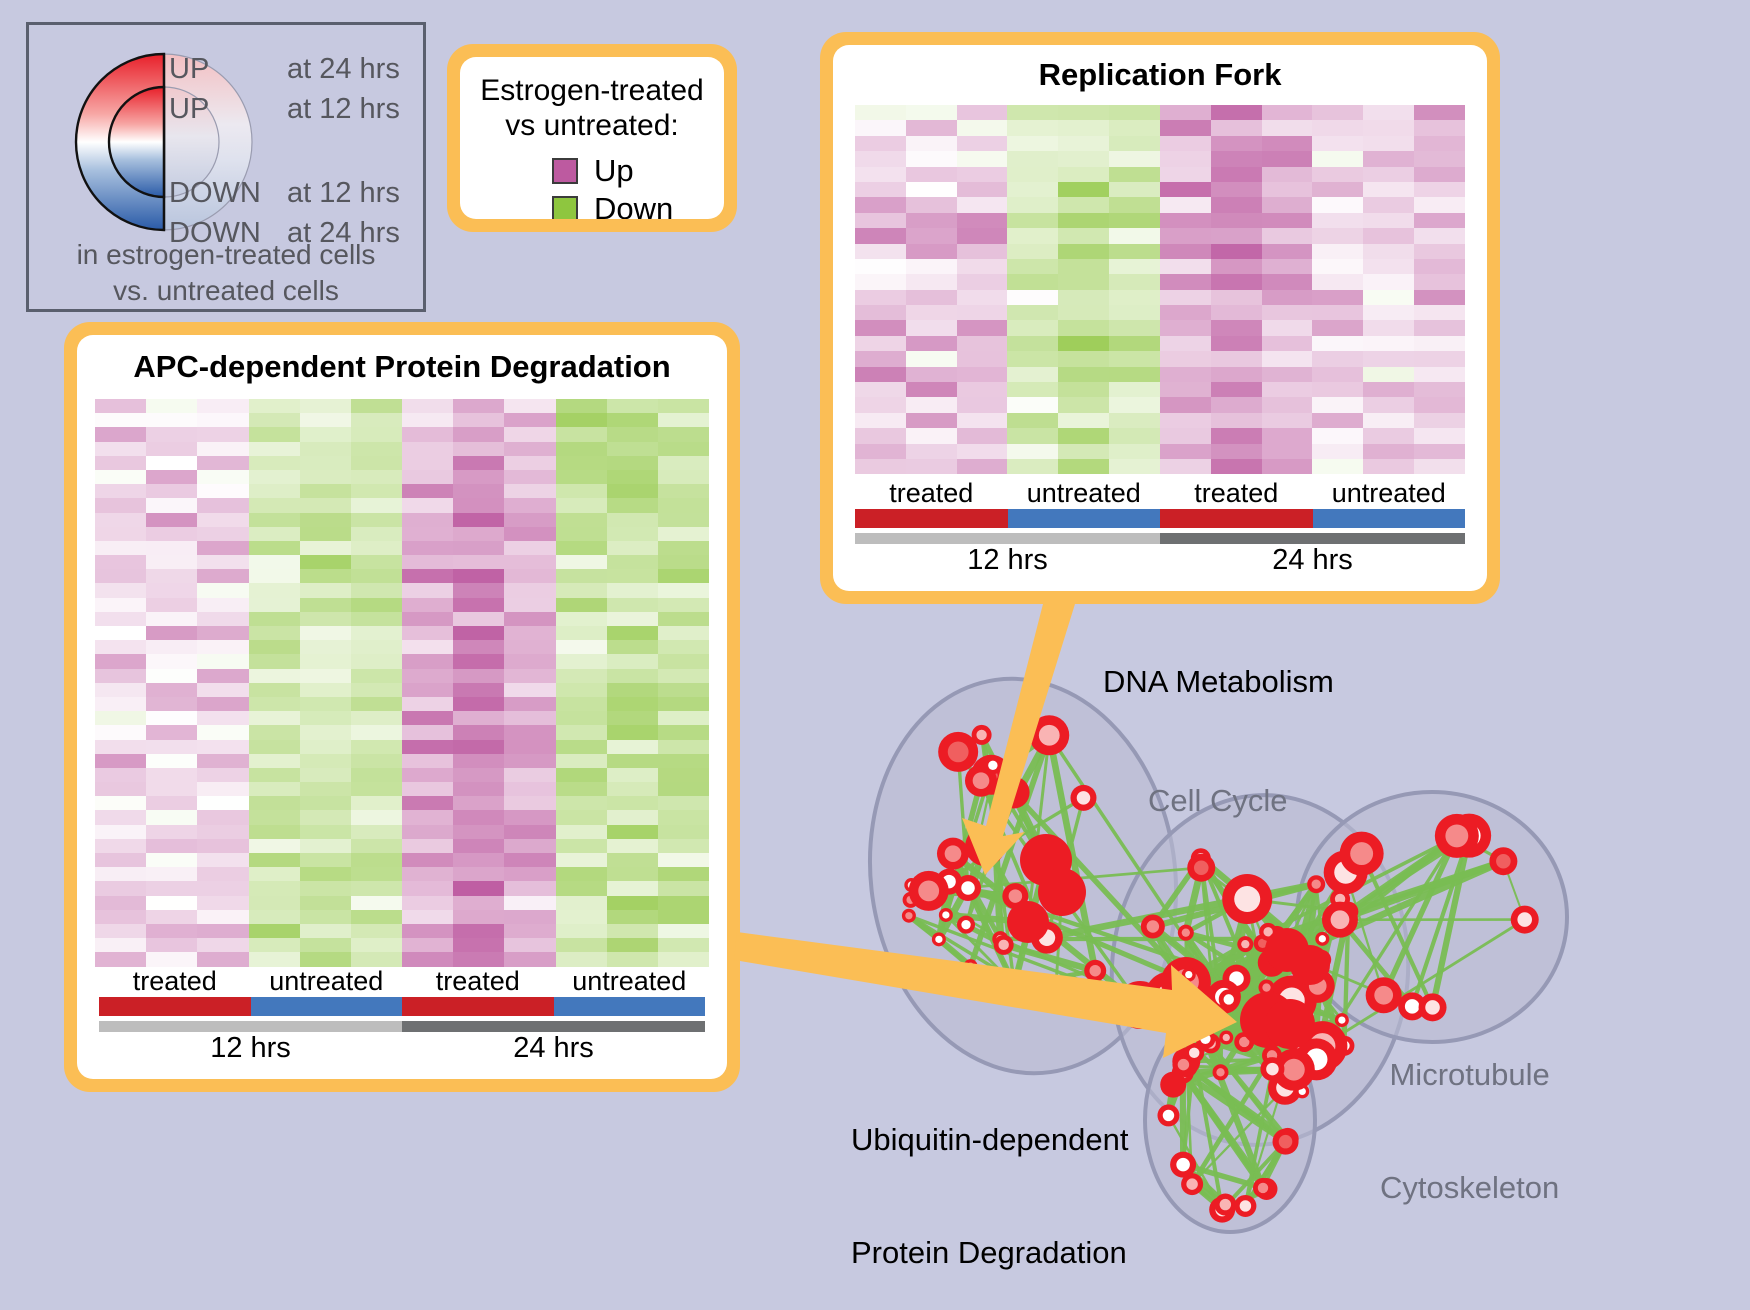  What do you see at coordinates (402, 367) in the screenshot?
I see `apc-dependent-title: APC-dependent Protein Degradation` at bounding box center [402, 367].